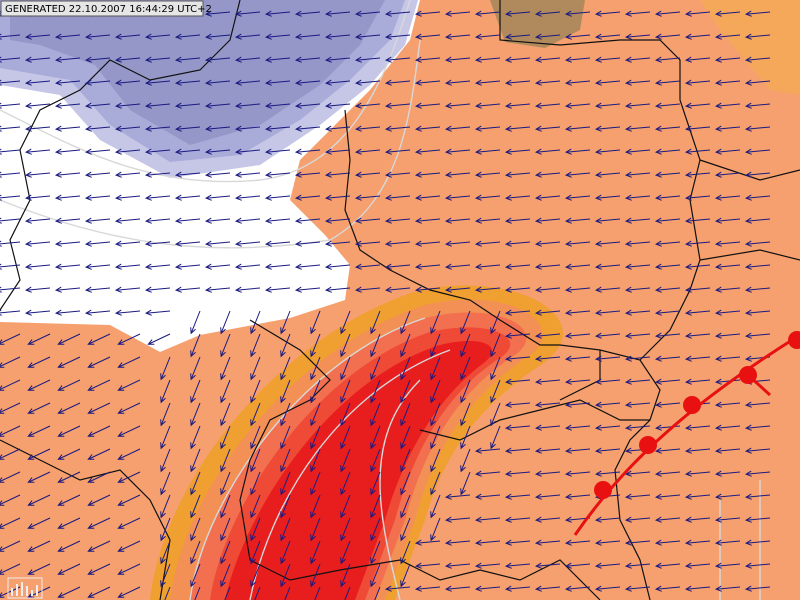 This screenshot has width=800, height=600. Describe the element at coordinates (25, 588) in the screenshot. I see `logo-frame` at that location.